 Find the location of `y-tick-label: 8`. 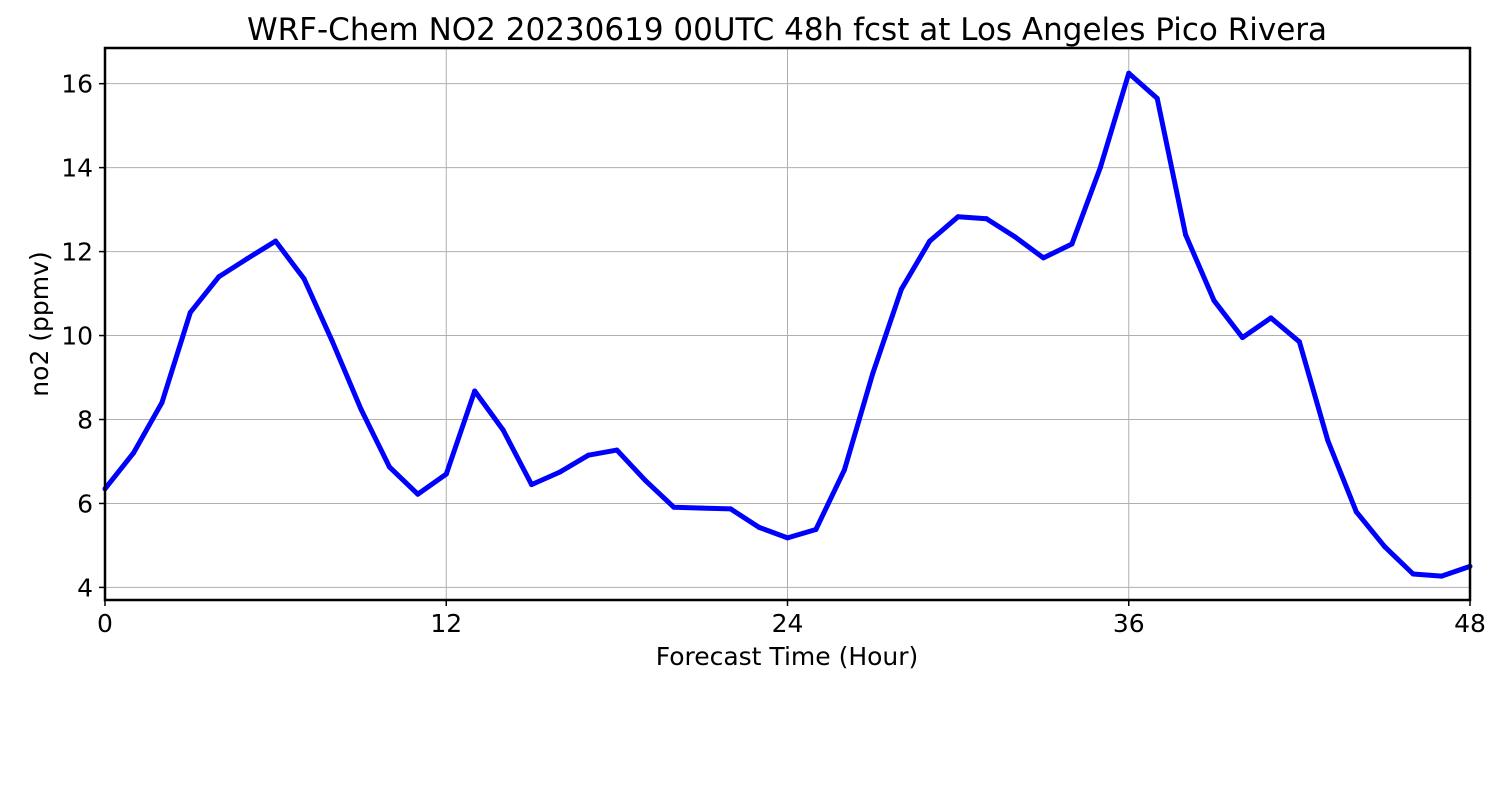

y-tick-label: 8 is located at coordinates (85, 419).